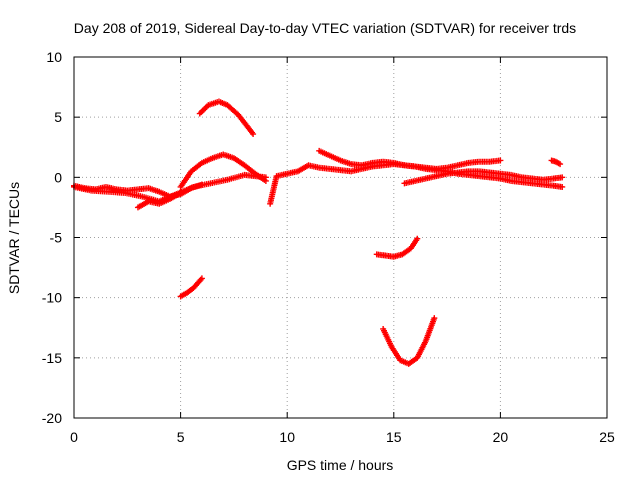  Describe the element at coordinates (287, 437) in the screenshot. I see `x-tick-label: 10` at that location.